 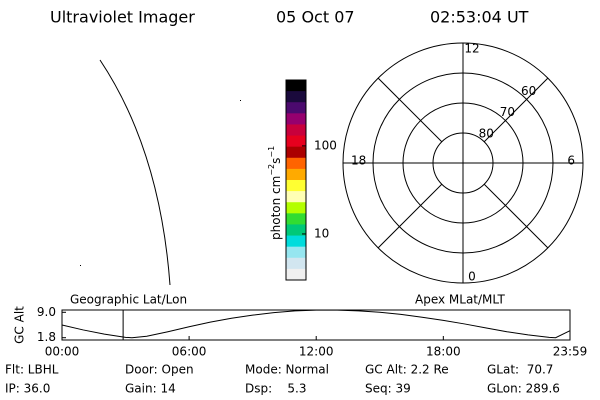 I want to click on colorbar-tick-label: 100, so click(x=325, y=145).